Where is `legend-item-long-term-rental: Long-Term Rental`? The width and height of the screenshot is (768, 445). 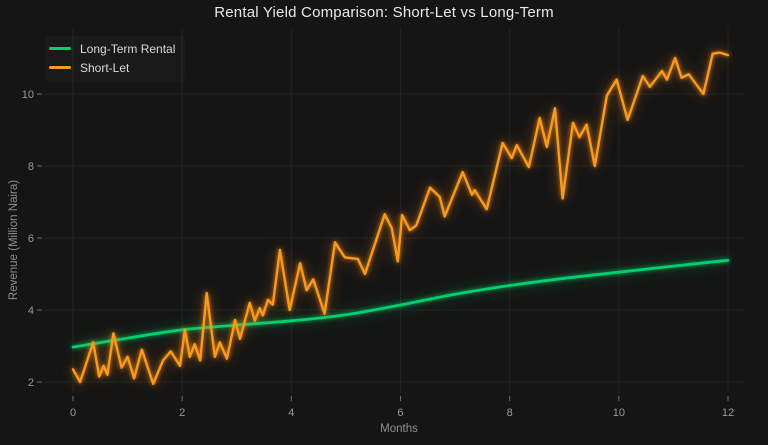 legend-item-long-term-rental: Long-Term Rental is located at coordinates (112, 48).